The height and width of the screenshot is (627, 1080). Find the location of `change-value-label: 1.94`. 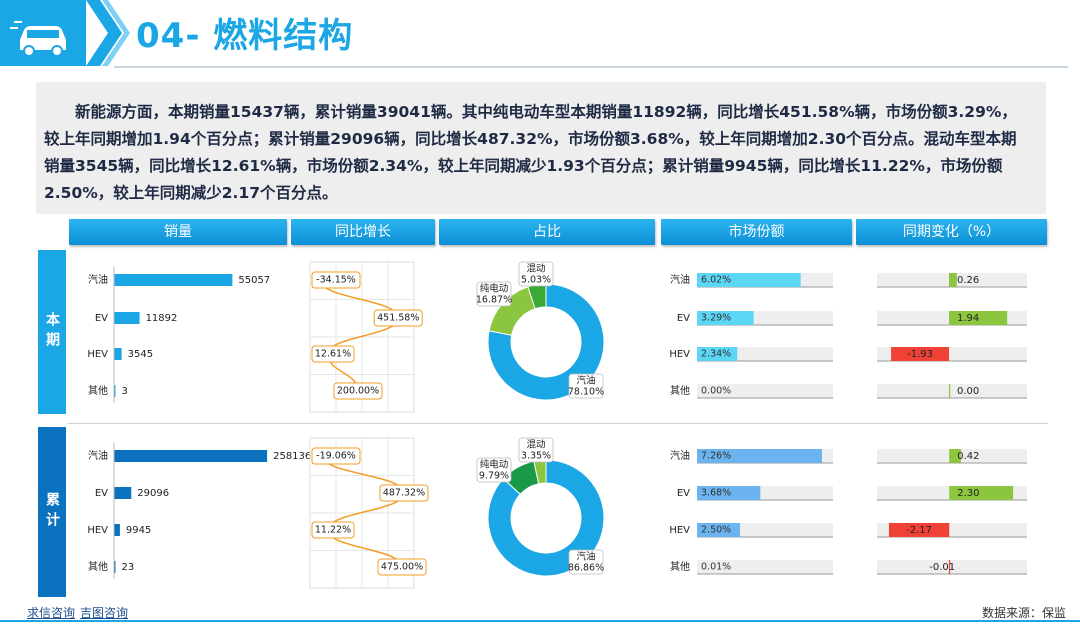

change-value-label: 1.94 is located at coordinates (968, 318).